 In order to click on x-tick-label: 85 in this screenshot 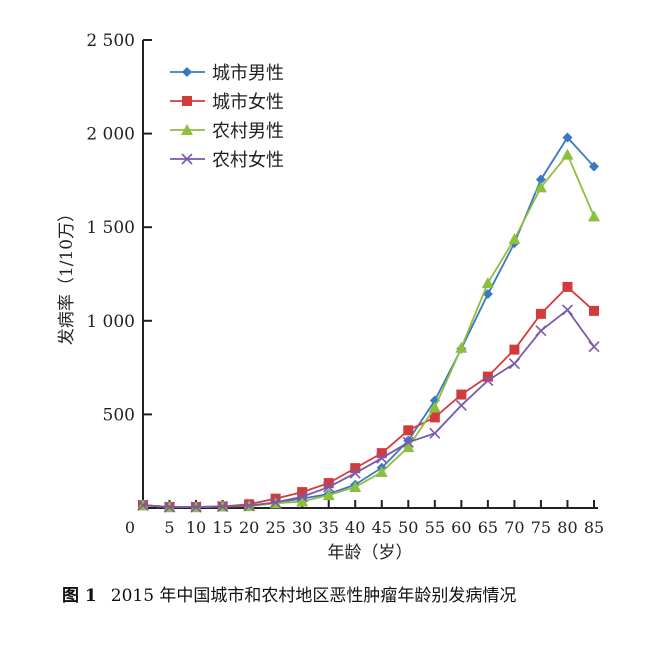, I will do `click(594, 527)`.